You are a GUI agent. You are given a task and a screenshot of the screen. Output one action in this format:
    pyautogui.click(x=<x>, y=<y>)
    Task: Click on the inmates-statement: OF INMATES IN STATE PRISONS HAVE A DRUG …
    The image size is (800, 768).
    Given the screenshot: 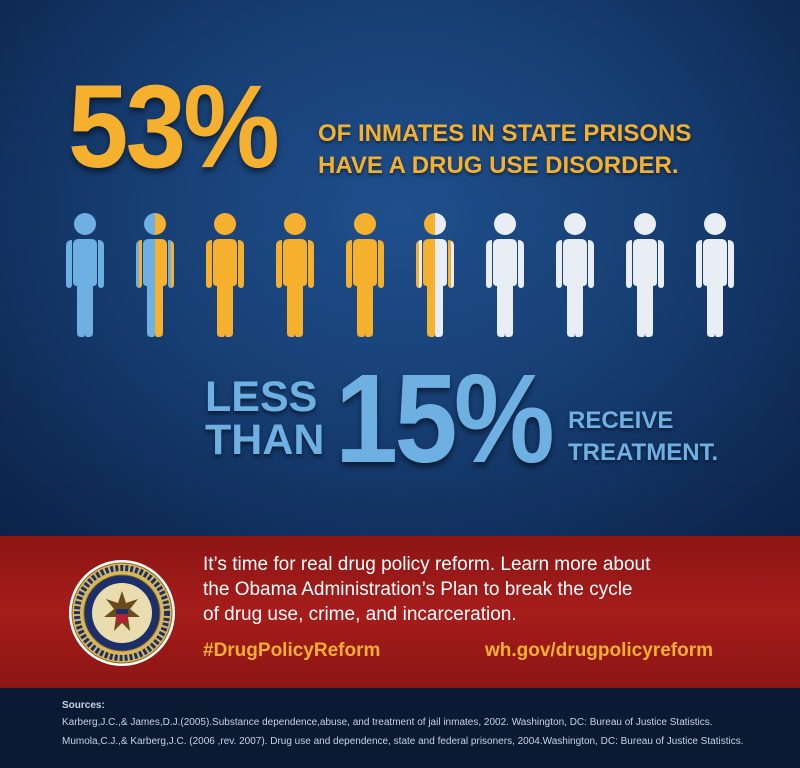 What is the action you would take?
    pyautogui.click(x=504, y=150)
    